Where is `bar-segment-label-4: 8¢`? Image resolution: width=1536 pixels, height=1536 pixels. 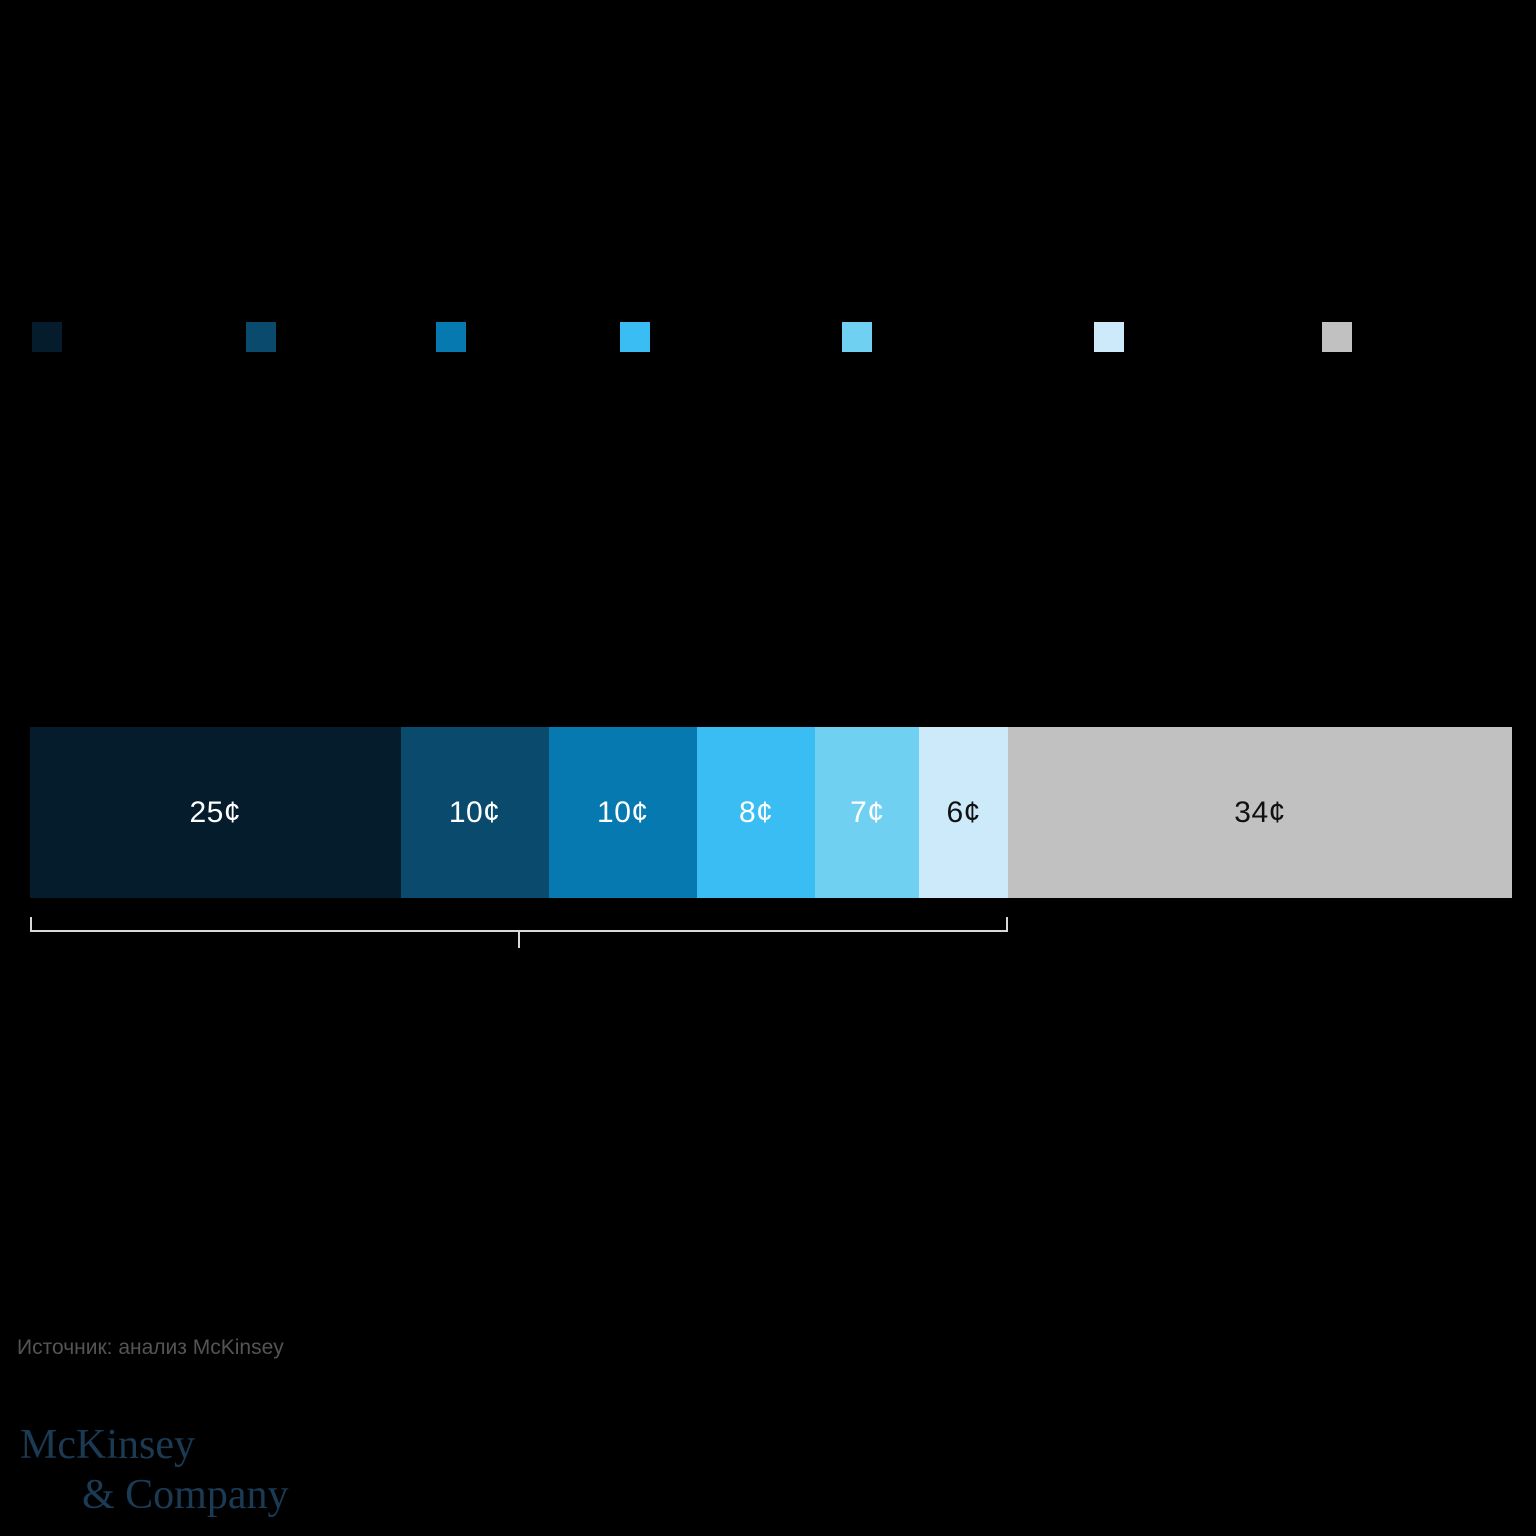 bar-segment-label-4: 8¢ is located at coordinates (756, 812).